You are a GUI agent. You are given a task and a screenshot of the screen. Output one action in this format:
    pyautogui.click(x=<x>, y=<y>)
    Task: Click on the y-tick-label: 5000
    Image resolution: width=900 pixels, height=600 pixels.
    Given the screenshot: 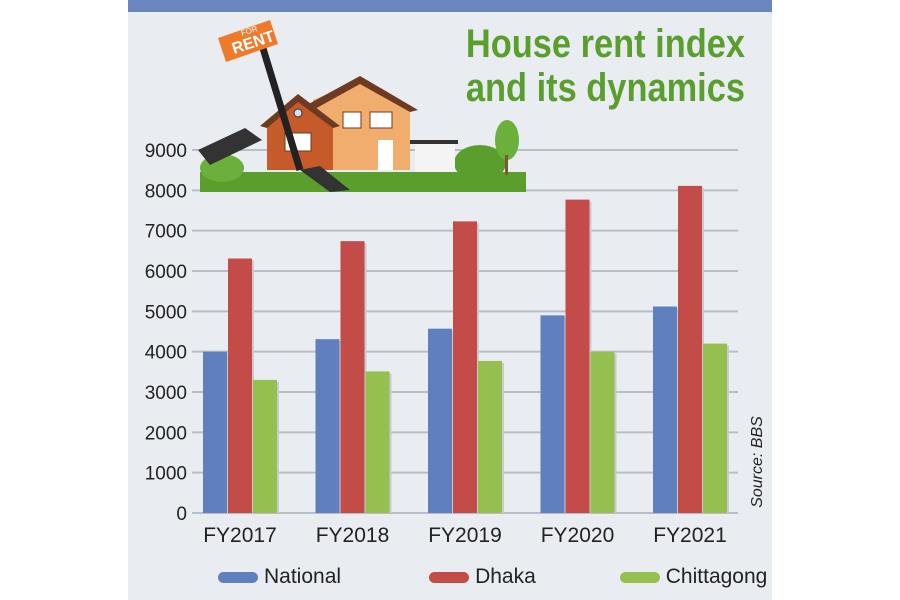 What is the action you would take?
    pyautogui.click(x=166, y=312)
    